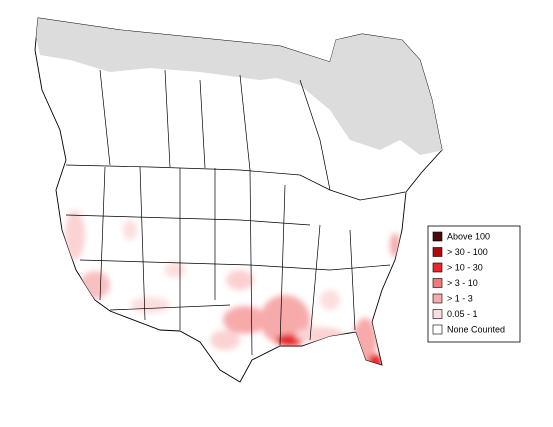  I want to click on legend-label: None Counted, so click(476, 329).